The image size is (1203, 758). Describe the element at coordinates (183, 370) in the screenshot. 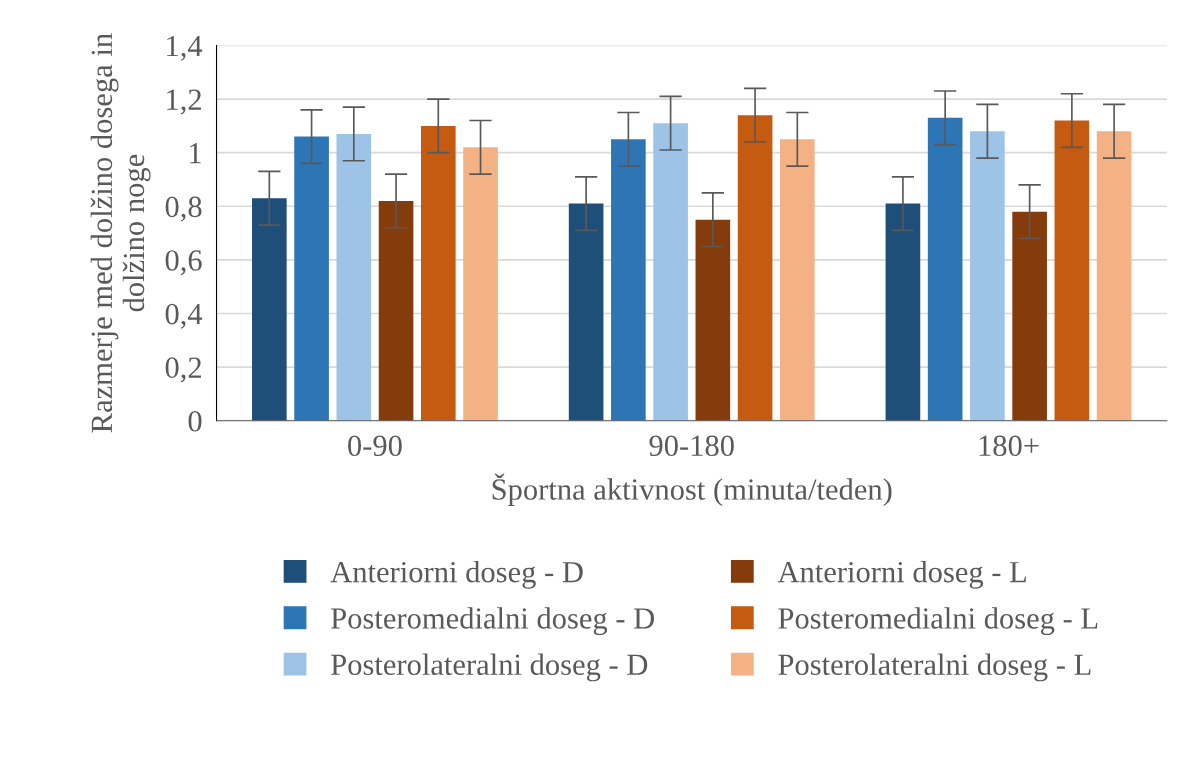

I see `y-tick-label: 0,2` at that location.